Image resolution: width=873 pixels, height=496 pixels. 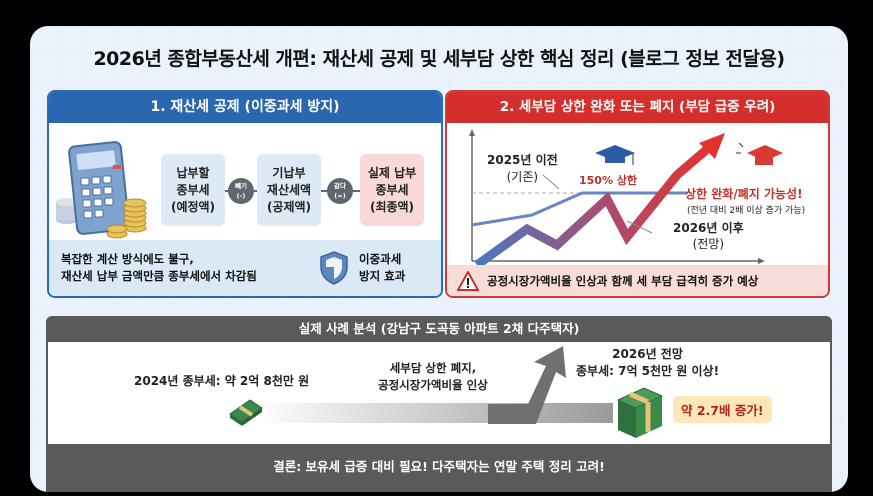 I want to click on cap-relief-warning: 상한 완화/폐지 가능성!, so click(x=744, y=194).